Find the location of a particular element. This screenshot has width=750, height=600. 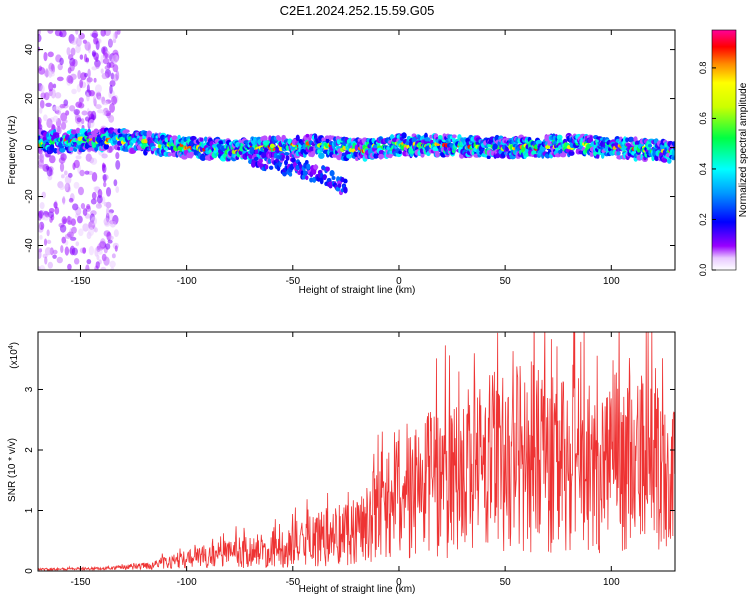

y-multiplier-exp: 4 is located at coordinates (11, 347).